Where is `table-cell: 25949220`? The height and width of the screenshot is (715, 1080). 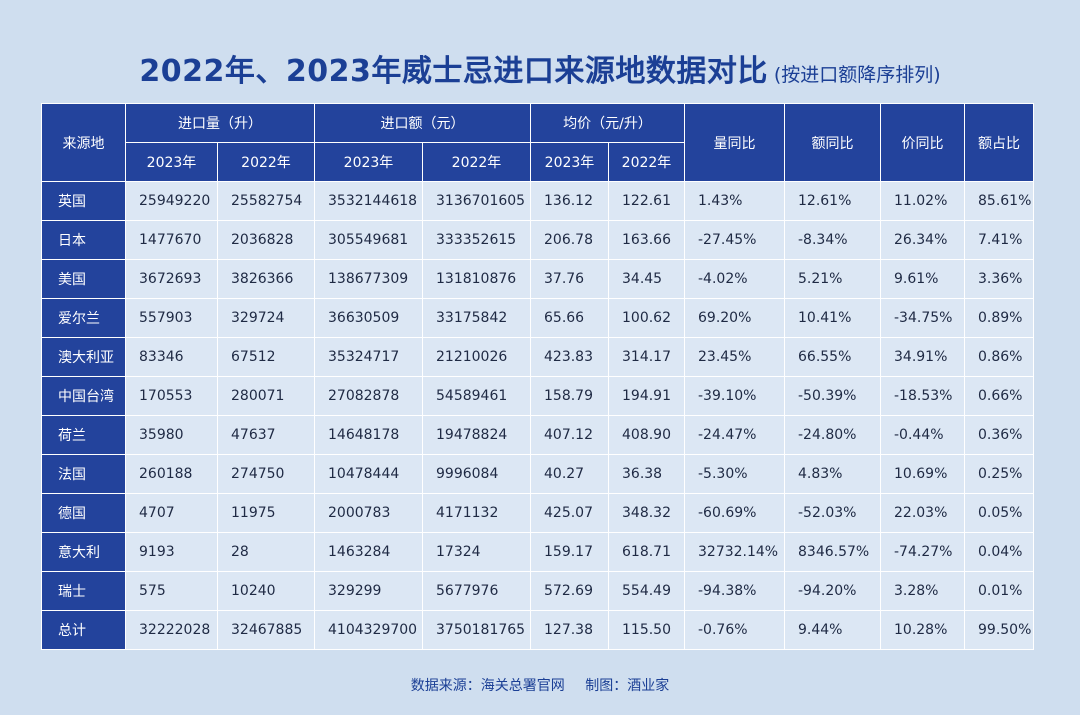 table-cell: 25949220 is located at coordinates (171, 201).